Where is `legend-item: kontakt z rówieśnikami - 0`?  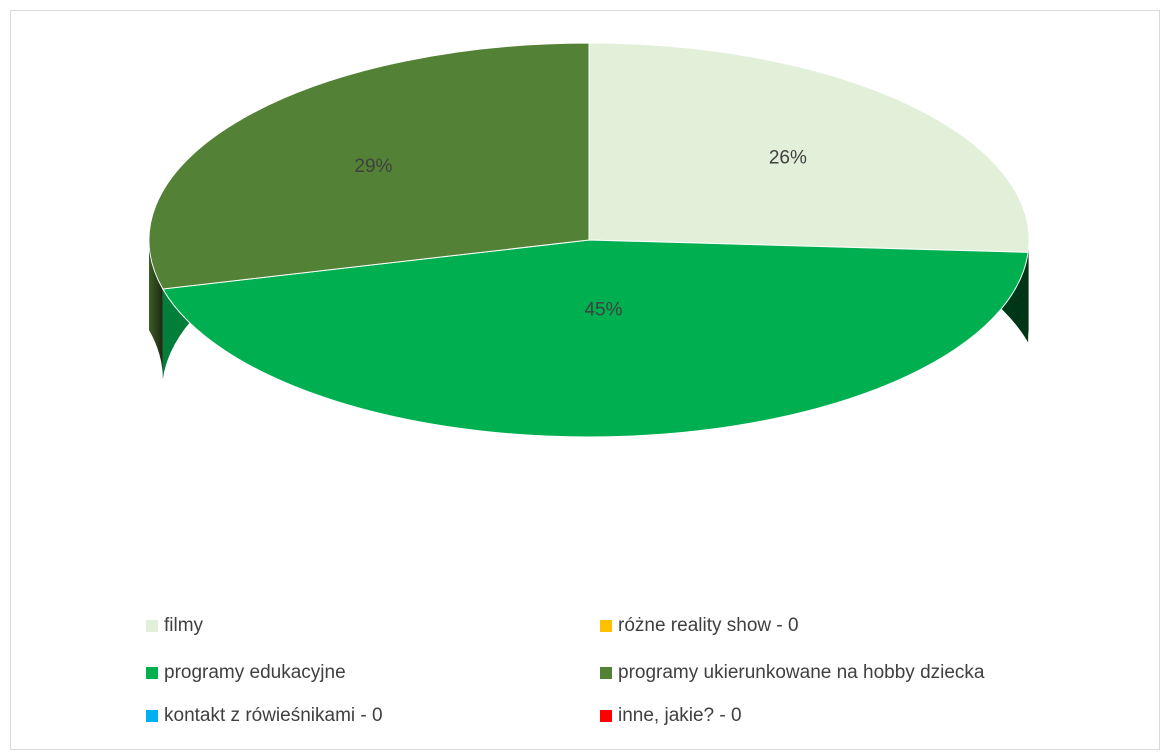 legend-item: kontakt z rówieśnikami - 0 is located at coordinates (264, 716).